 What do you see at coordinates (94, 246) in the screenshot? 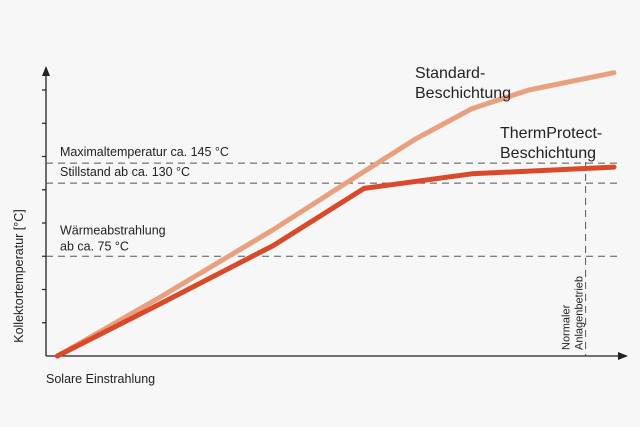
I see `reference-label-waerme: ab ca. 75 °C` at bounding box center [94, 246].